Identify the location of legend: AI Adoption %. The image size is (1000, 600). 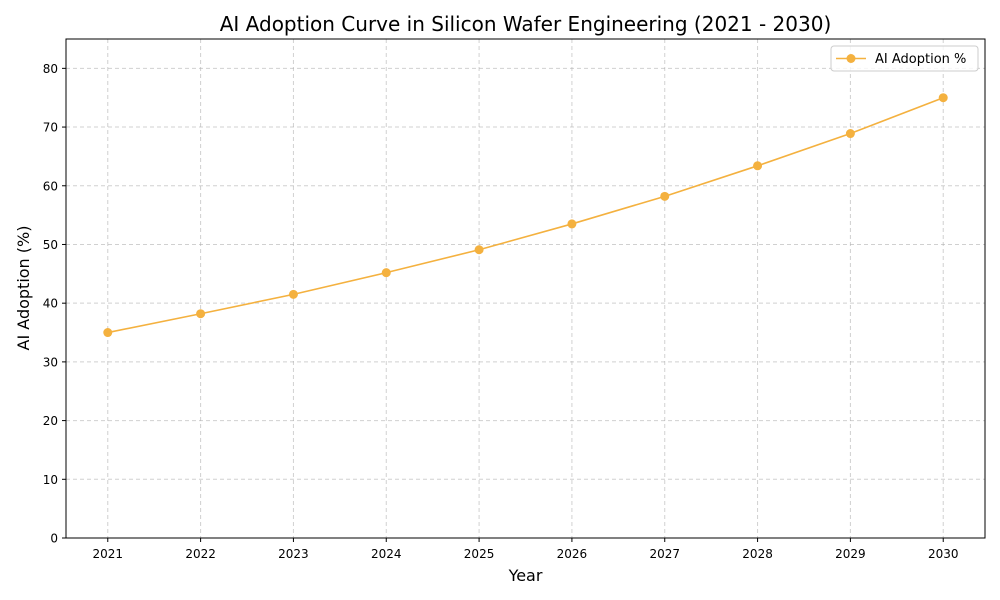
(904, 58).